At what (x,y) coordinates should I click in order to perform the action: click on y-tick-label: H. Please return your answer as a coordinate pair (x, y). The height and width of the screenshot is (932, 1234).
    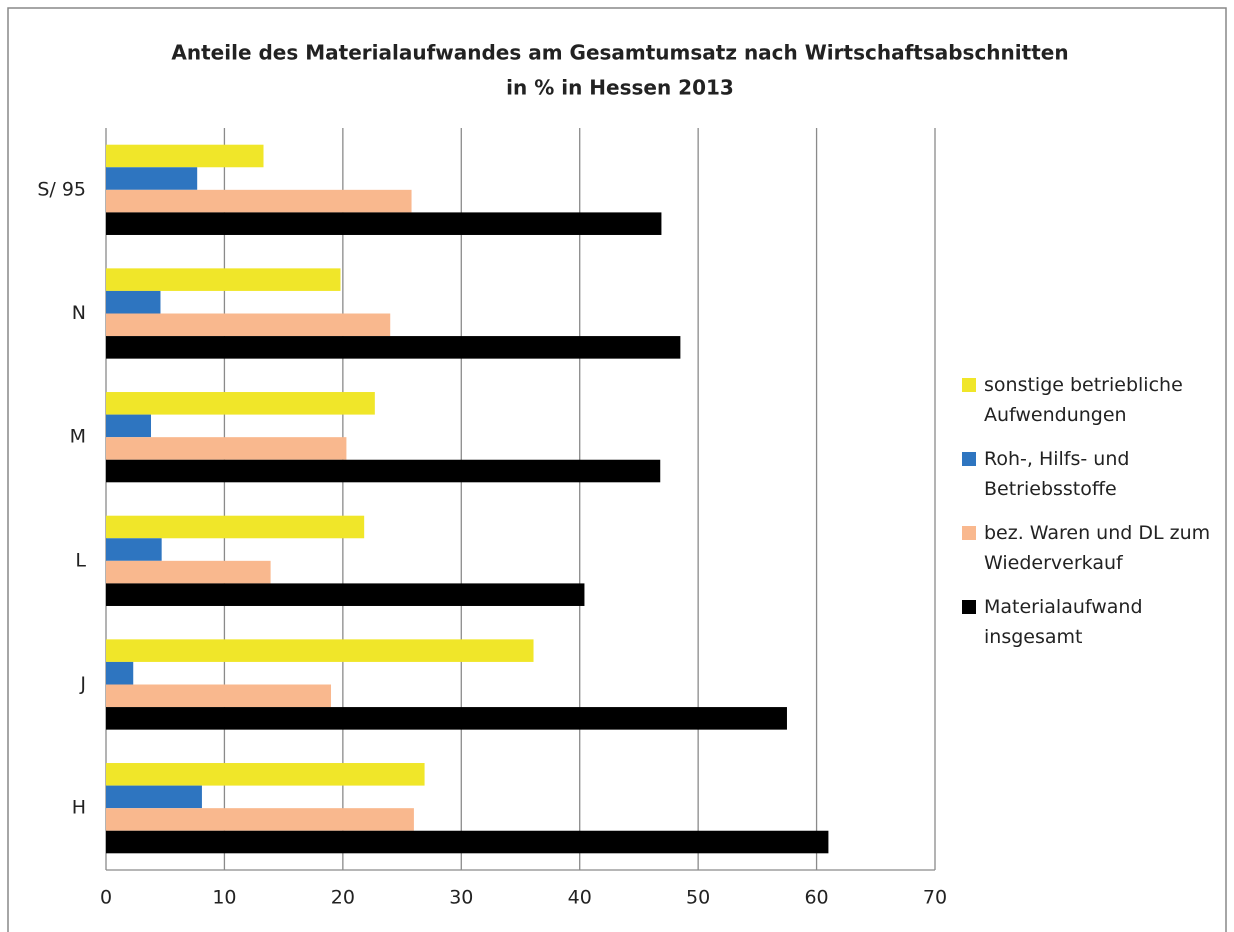
    Looking at the image, I should click on (79, 808).